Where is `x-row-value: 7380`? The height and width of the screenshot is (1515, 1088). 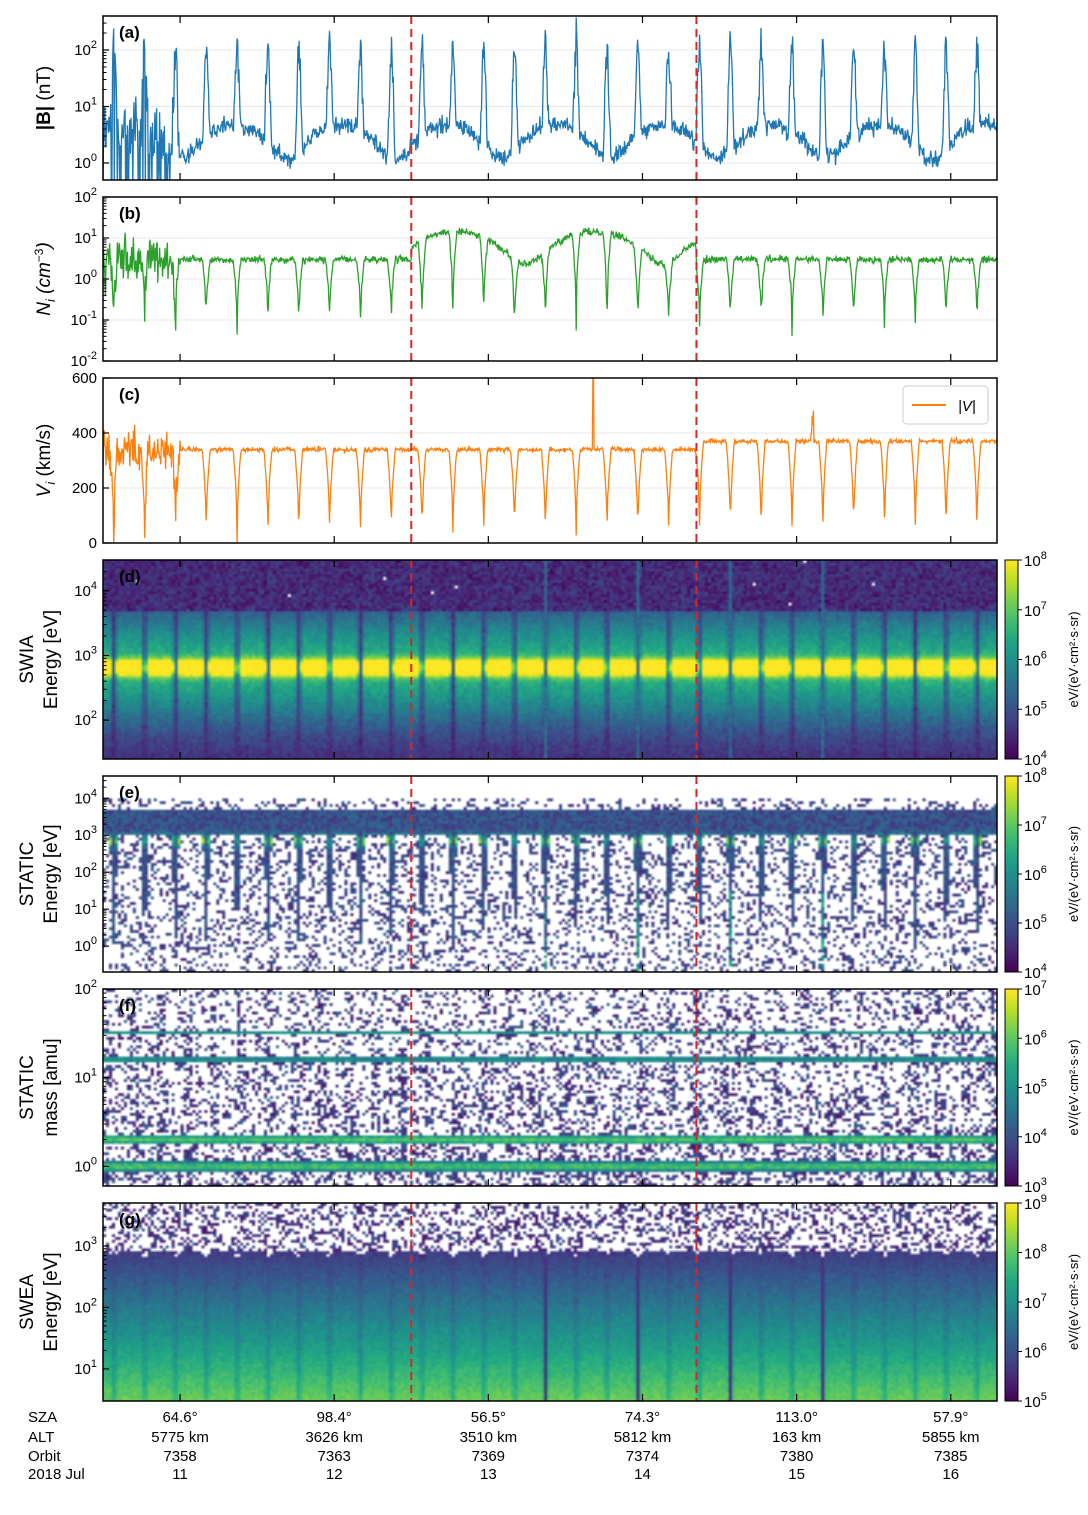
x-row-value: 7380 is located at coordinates (796, 1456).